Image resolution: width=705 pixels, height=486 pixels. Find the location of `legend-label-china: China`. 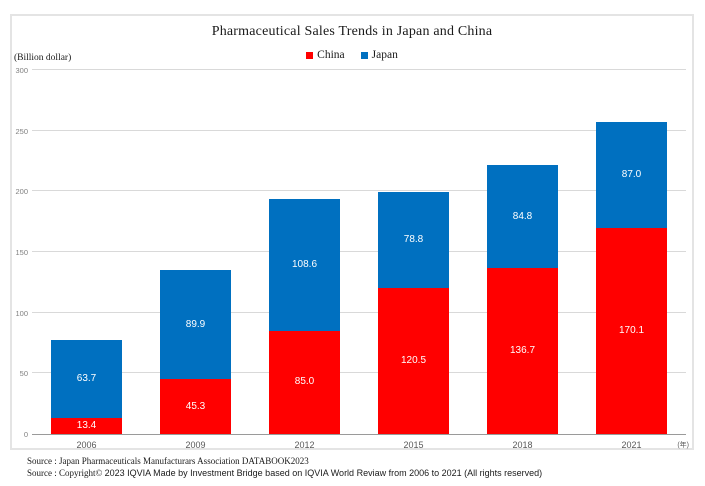

legend-label-china: China is located at coordinates (331, 55).